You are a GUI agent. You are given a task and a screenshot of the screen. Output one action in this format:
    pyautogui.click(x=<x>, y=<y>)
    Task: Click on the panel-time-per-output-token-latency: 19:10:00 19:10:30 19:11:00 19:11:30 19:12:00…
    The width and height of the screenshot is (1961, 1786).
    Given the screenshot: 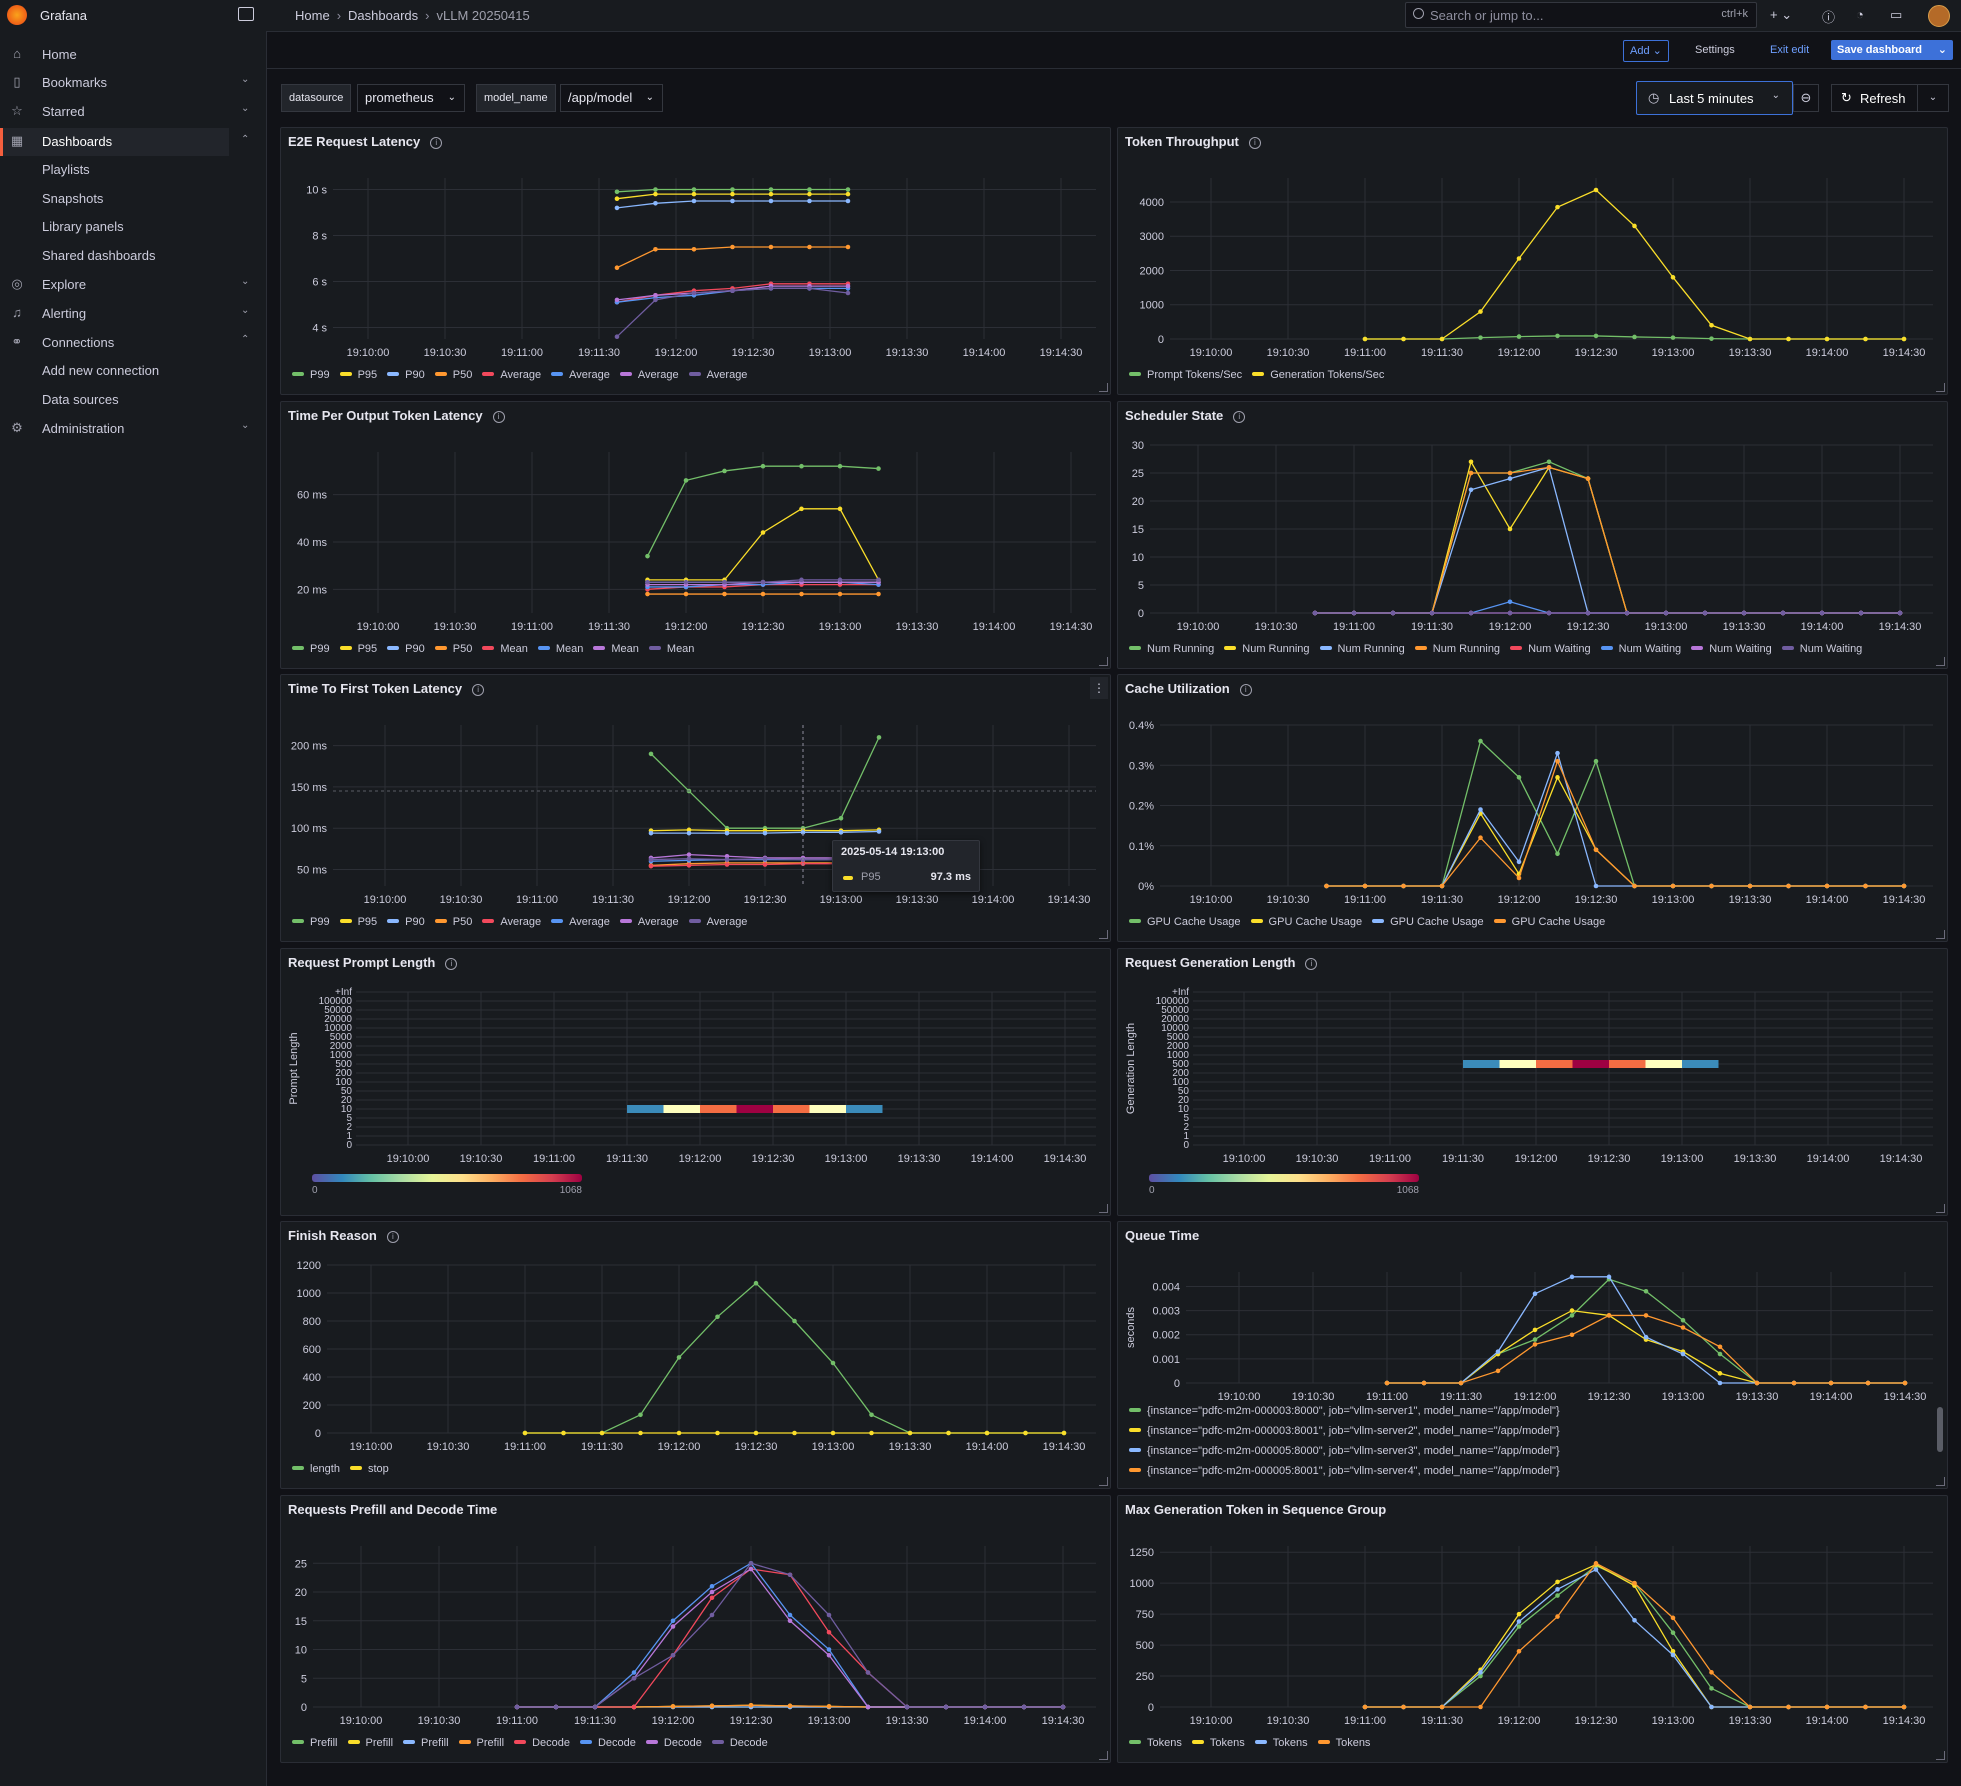 What is the action you would take?
    pyautogui.click(x=695, y=535)
    